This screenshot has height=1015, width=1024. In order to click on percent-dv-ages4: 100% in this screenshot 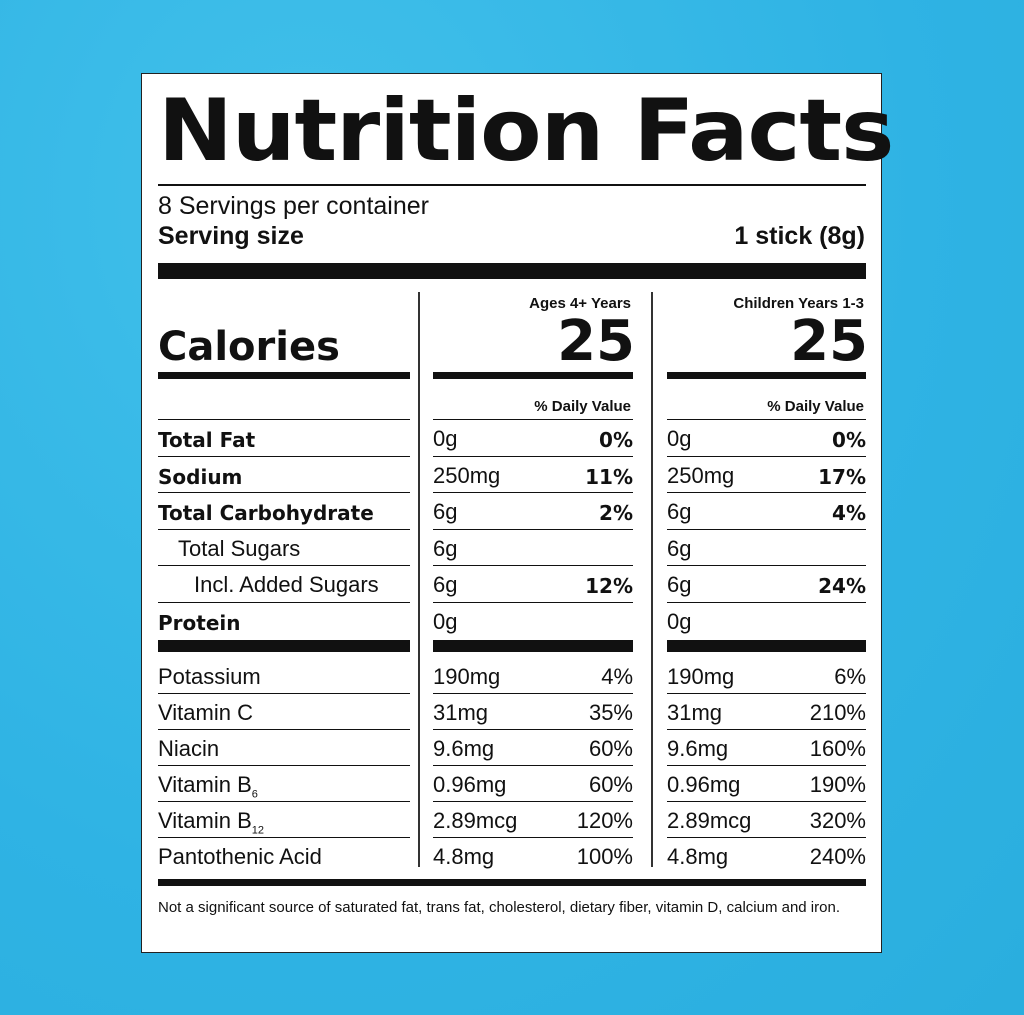, I will do `click(604, 856)`.